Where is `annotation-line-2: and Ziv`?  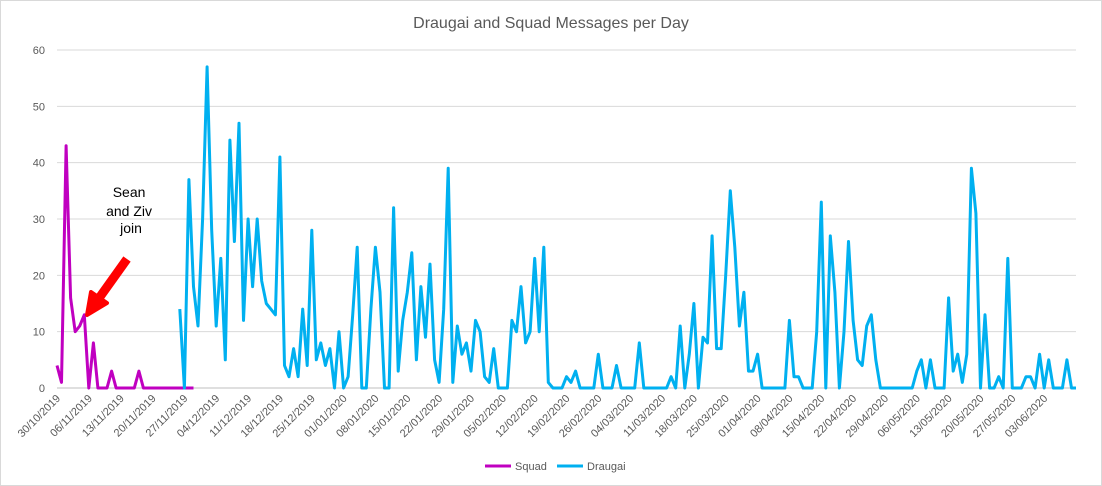
annotation-line-2: and Ziv is located at coordinates (129, 211).